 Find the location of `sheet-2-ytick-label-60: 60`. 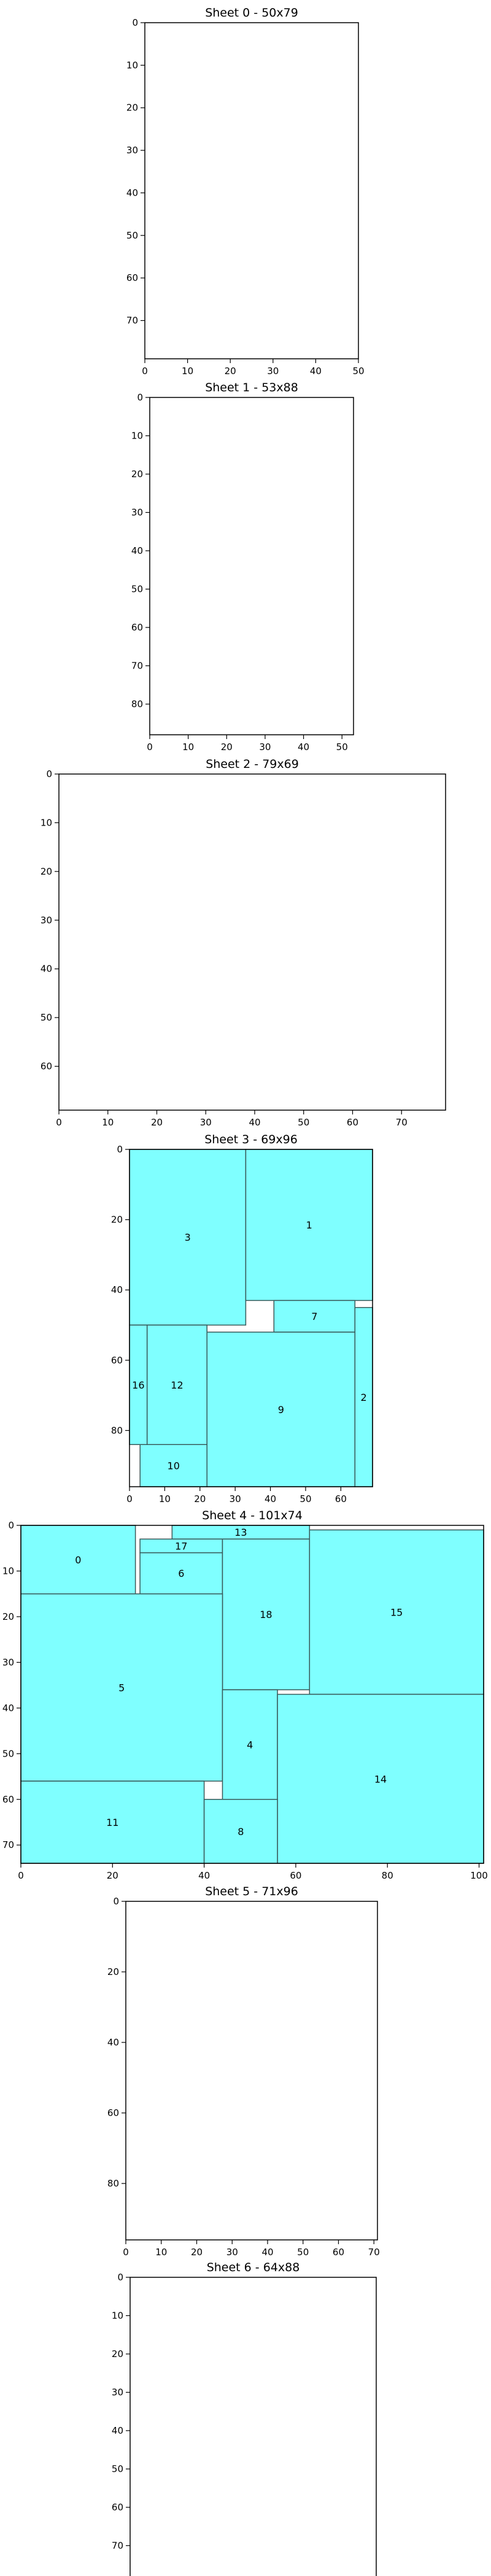

sheet-2-ytick-label-60: 60 is located at coordinates (47, 1066).